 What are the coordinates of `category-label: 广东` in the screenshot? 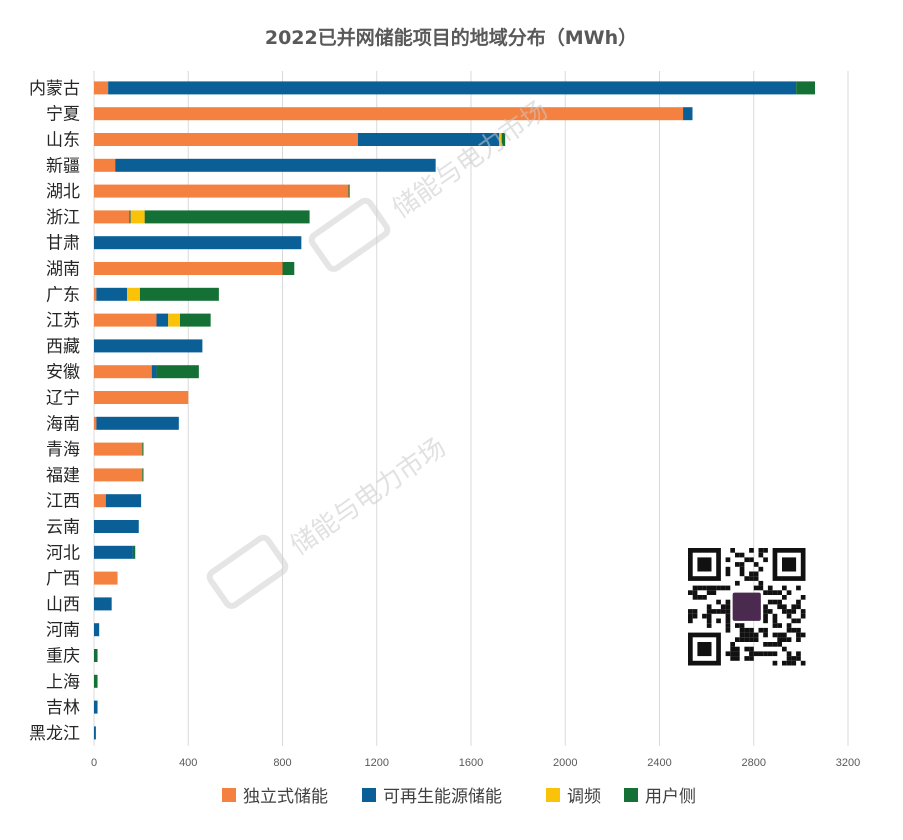 It's located at (63, 295).